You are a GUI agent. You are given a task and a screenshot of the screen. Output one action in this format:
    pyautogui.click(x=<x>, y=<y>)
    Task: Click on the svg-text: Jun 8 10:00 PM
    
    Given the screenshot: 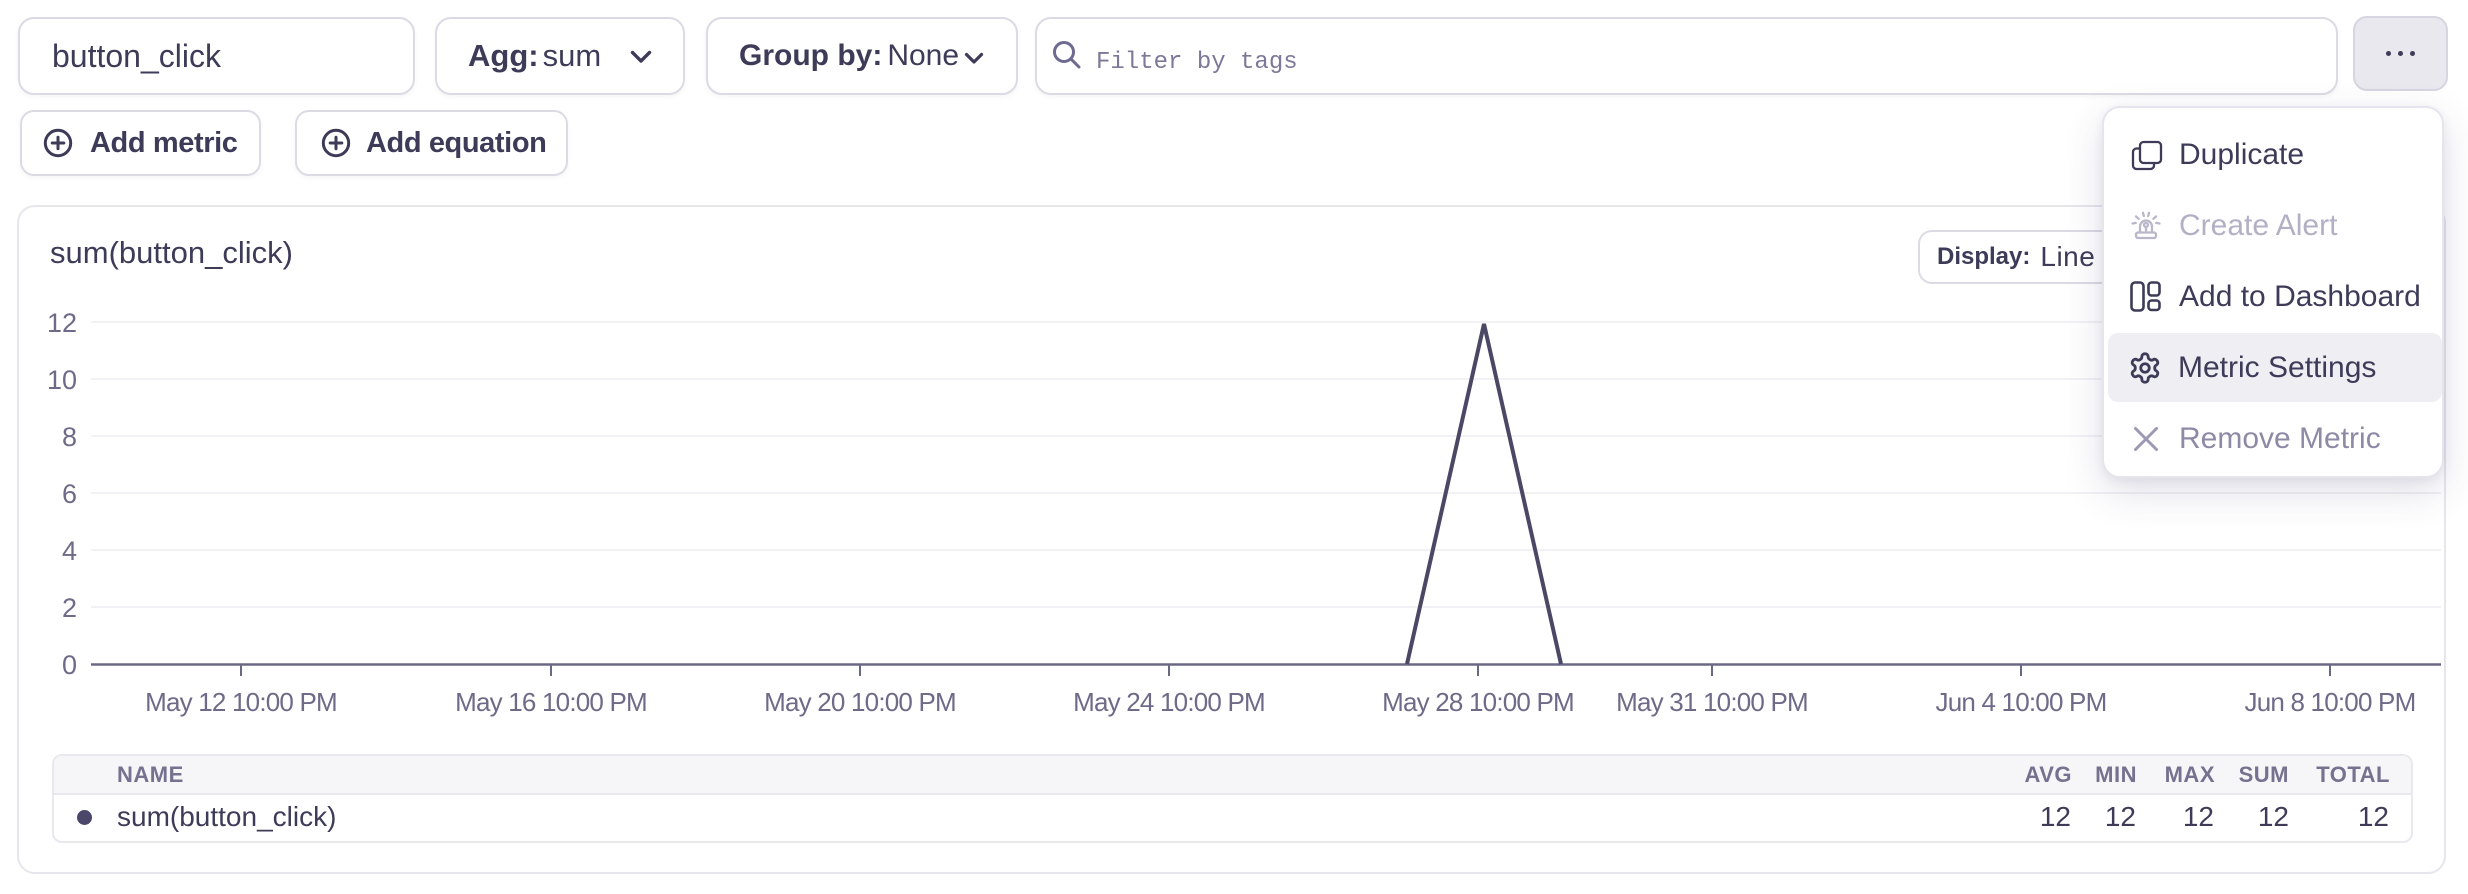 What is the action you would take?
    pyautogui.click(x=2330, y=702)
    